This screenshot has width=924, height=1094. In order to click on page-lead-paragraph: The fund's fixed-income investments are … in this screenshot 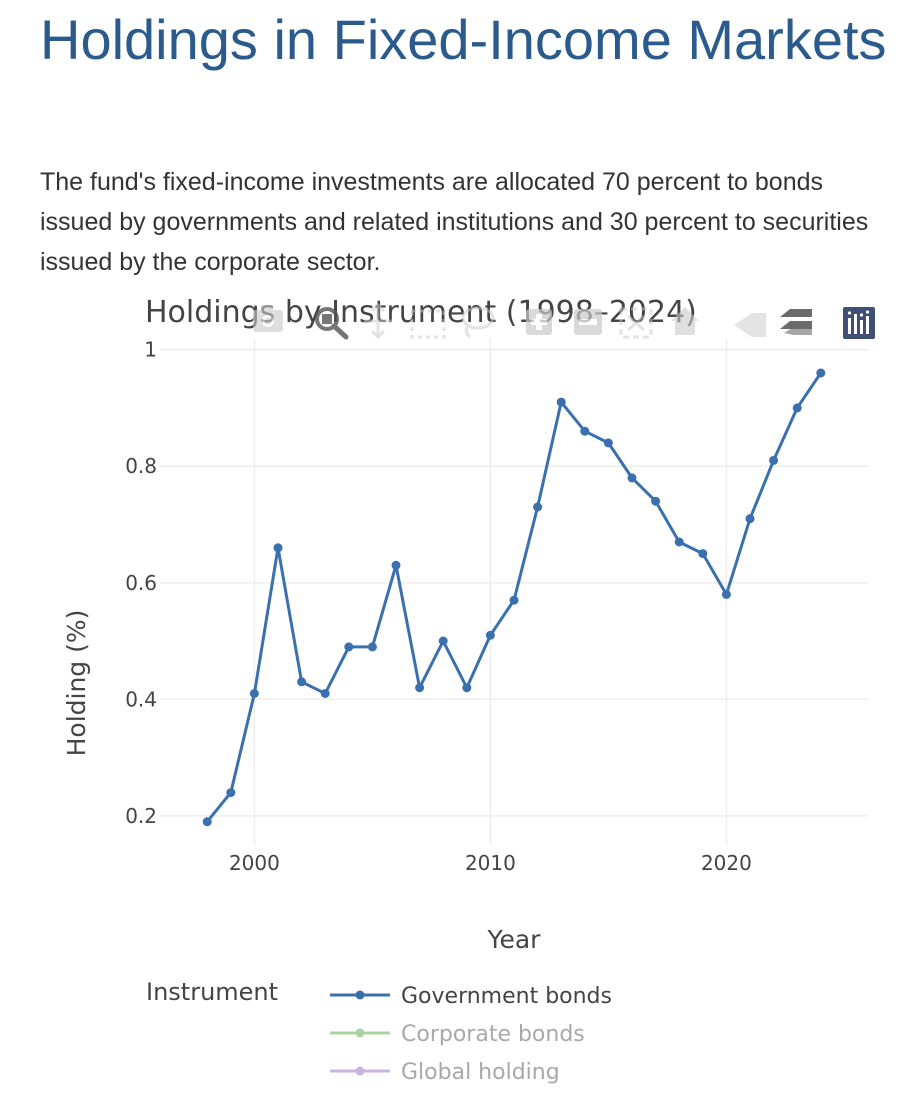, I will do `click(454, 222)`.